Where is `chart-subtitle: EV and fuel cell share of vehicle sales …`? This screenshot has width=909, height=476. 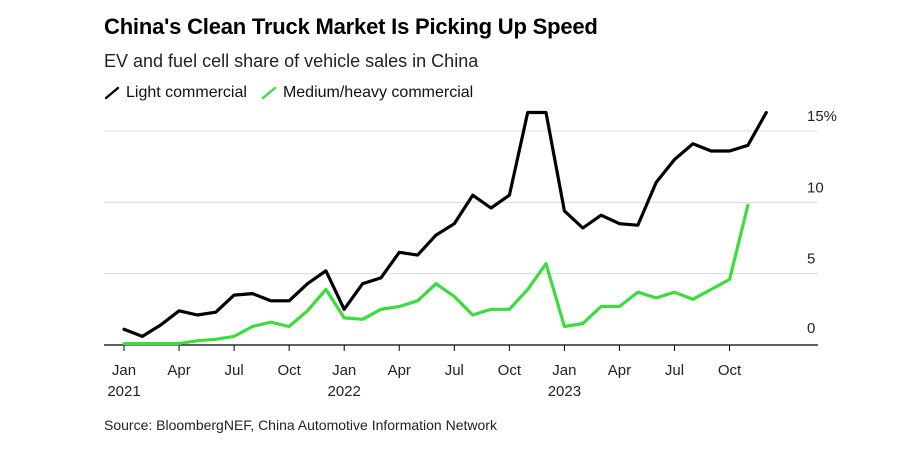 chart-subtitle: EV and fuel cell share of vehicle sales … is located at coordinates (291, 61).